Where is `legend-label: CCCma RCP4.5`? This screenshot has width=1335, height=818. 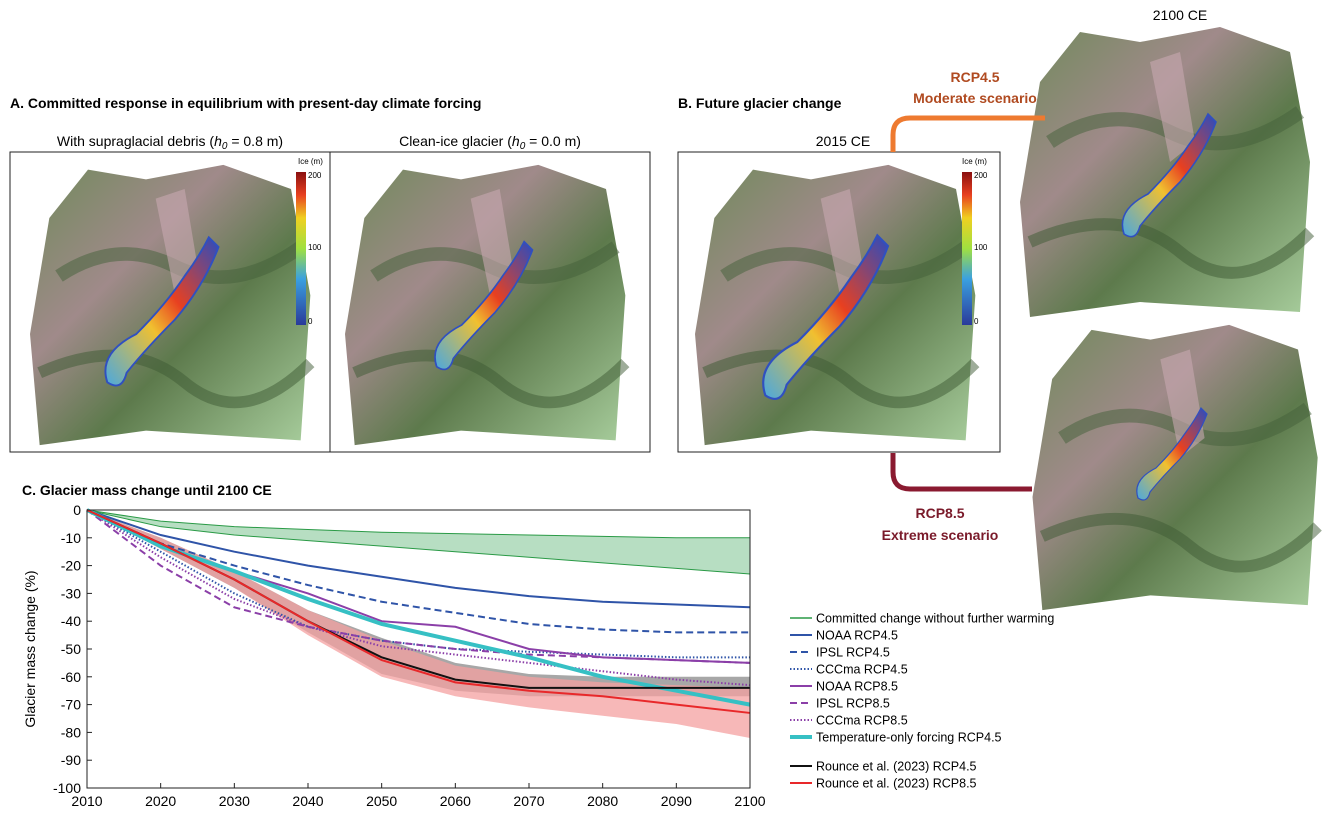 legend-label: CCCma RCP4.5 is located at coordinates (862, 670).